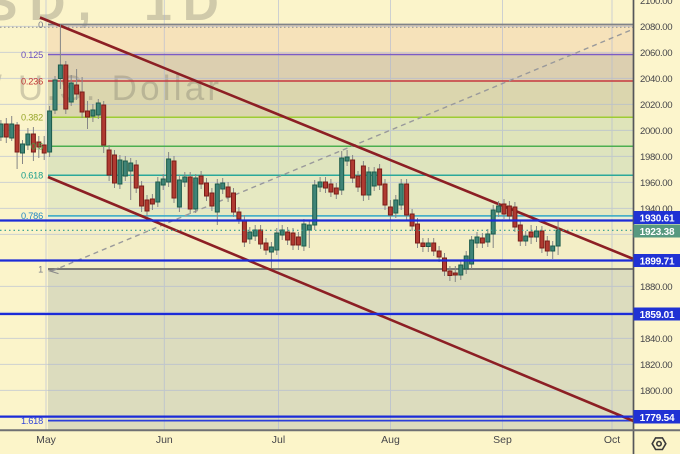 The image size is (680, 454). Describe the element at coordinates (657, 418) in the screenshot. I see `svg-text: 1779.54` at that location.